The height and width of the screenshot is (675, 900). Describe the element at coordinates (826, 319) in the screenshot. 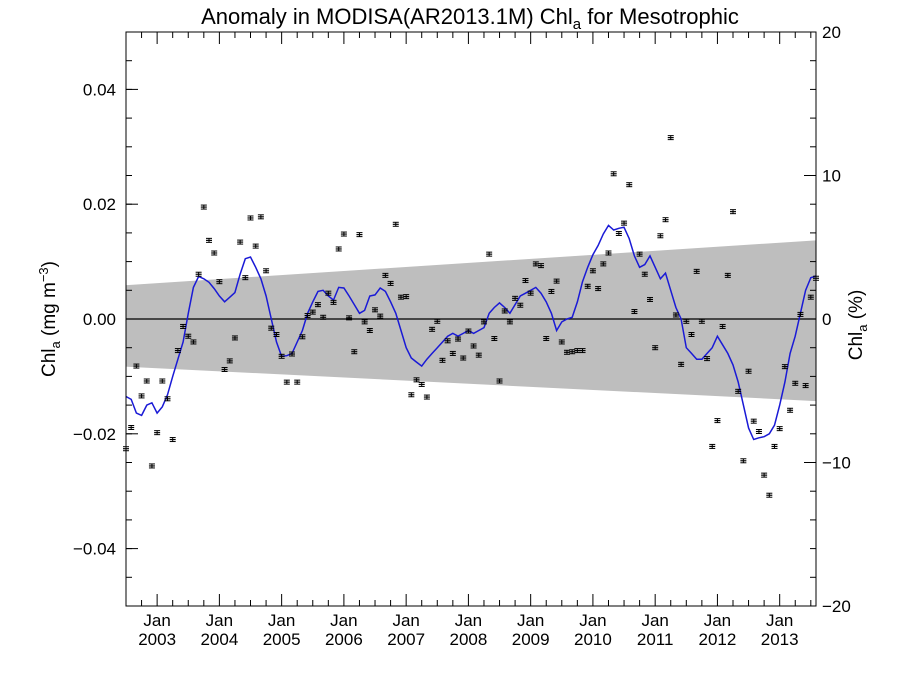

I see `y-tick-label-right: 0` at that location.